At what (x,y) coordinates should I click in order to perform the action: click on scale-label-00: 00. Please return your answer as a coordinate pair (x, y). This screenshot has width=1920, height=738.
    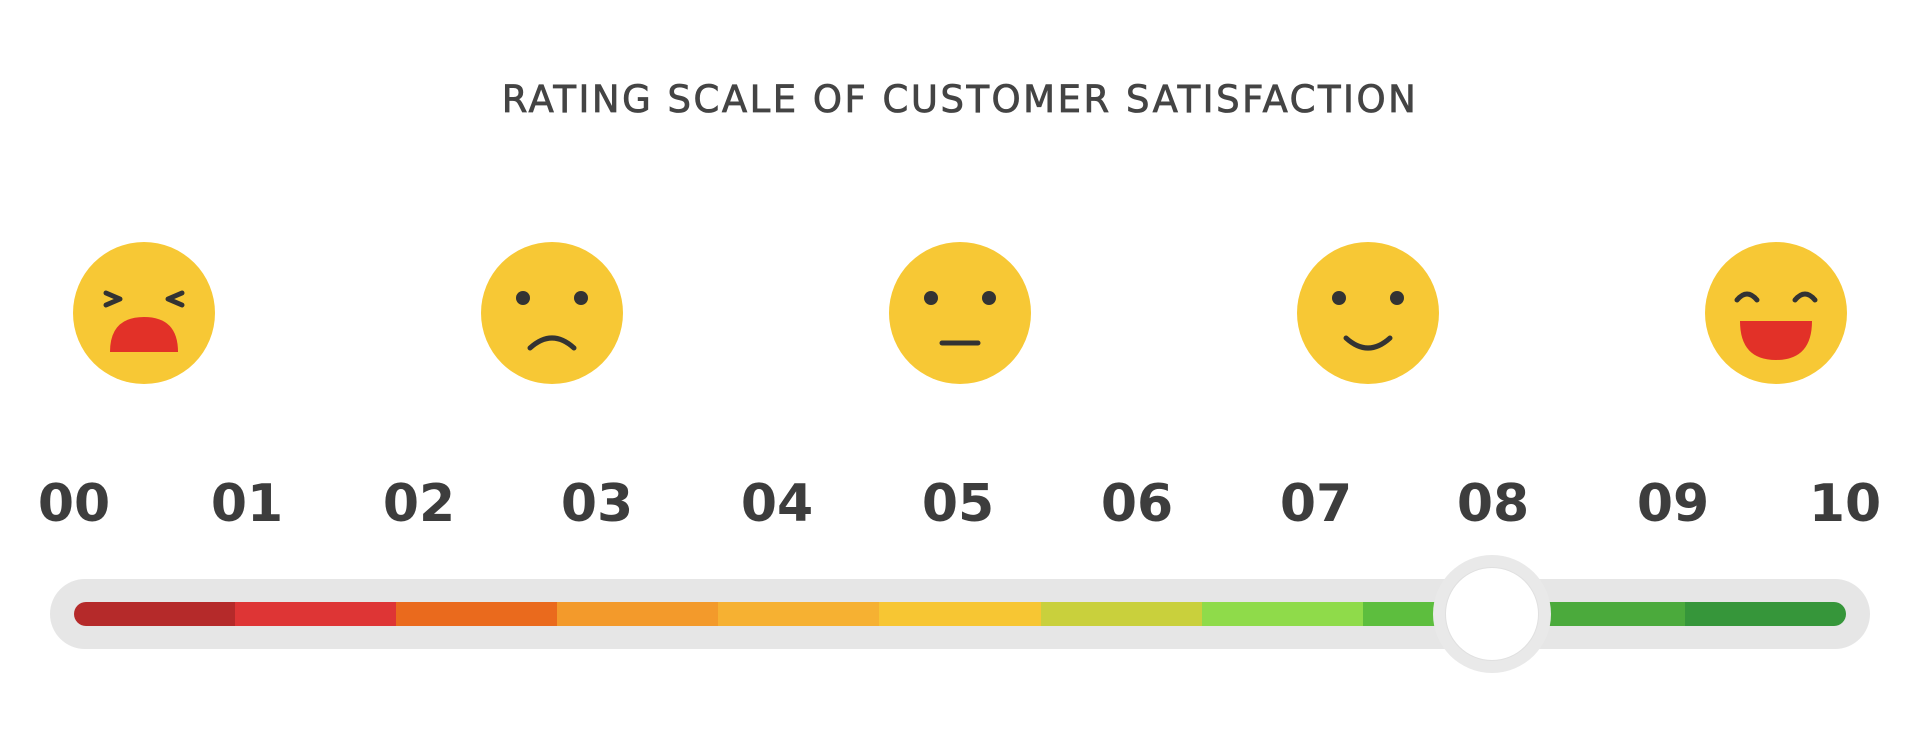
    Looking at the image, I should click on (74, 504).